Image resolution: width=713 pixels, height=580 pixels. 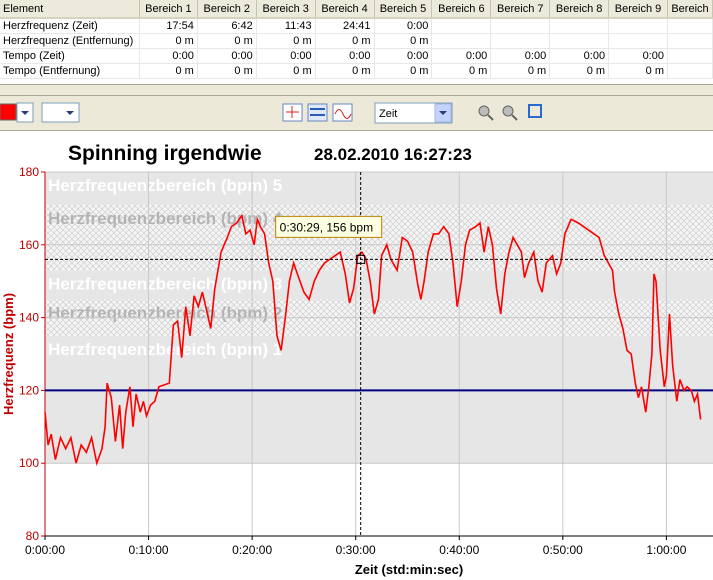 I want to click on zoom-fit, so click(x=535, y=111).